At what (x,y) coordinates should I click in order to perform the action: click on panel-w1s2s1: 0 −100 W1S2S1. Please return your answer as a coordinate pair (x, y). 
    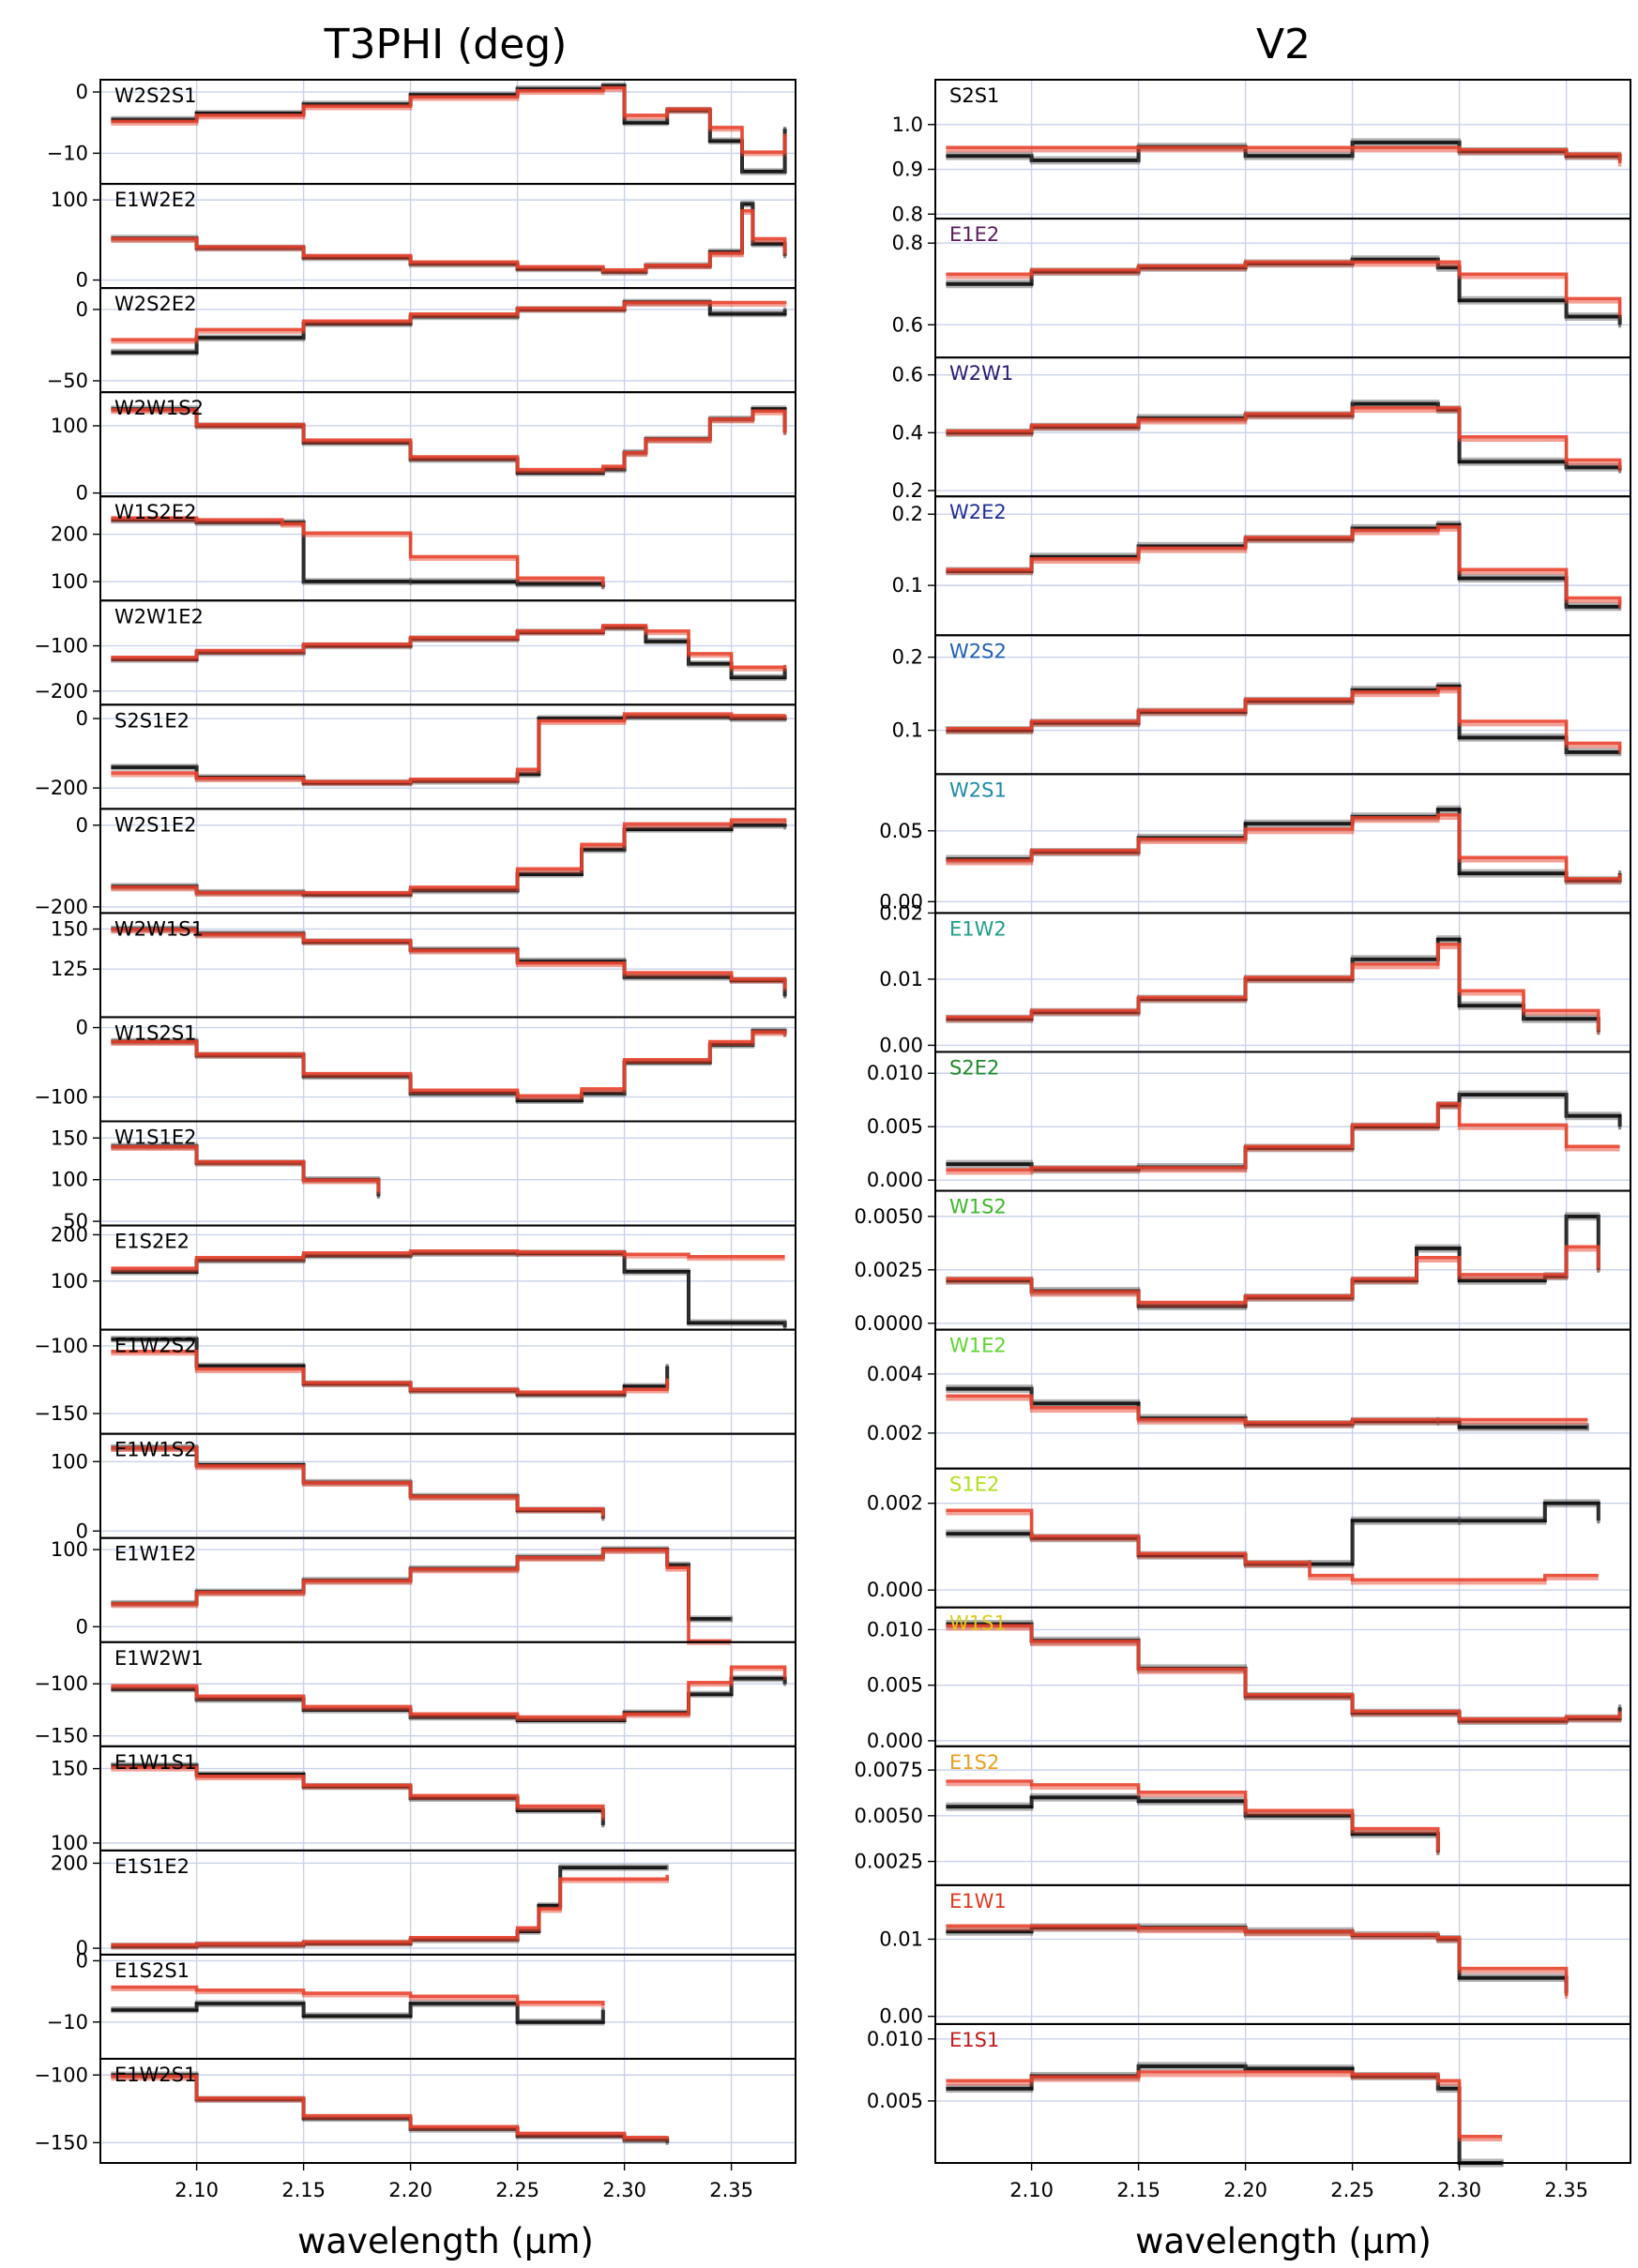
    Looking at the image, I should click on (415, 1069).